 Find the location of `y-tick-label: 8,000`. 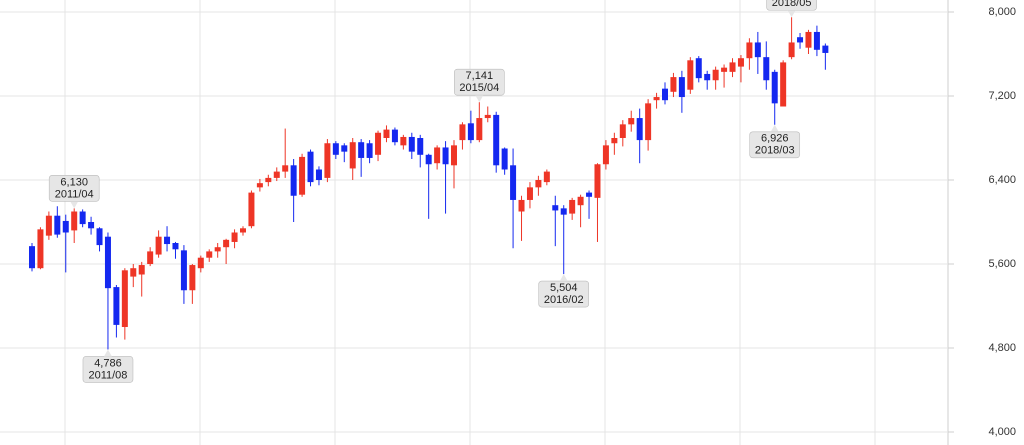

y-tick-label: 8,000 is located at coordinates (1002, 12).